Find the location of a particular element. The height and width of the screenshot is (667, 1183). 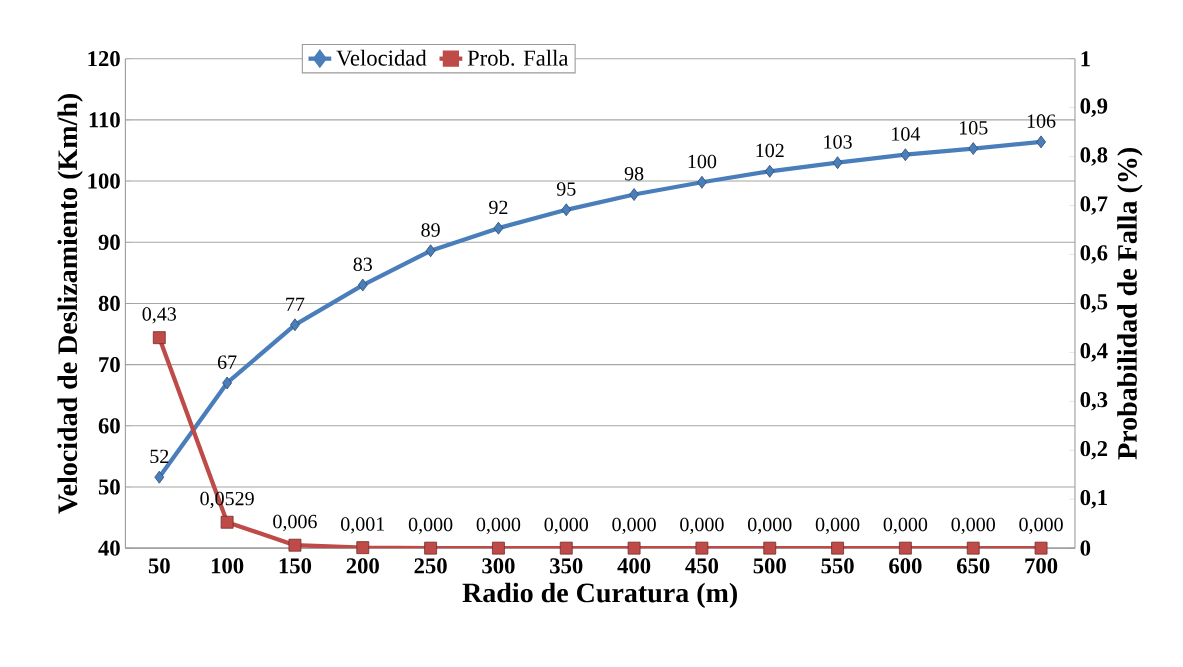

data-label: 0,006 is located at coordinates (295, 523).